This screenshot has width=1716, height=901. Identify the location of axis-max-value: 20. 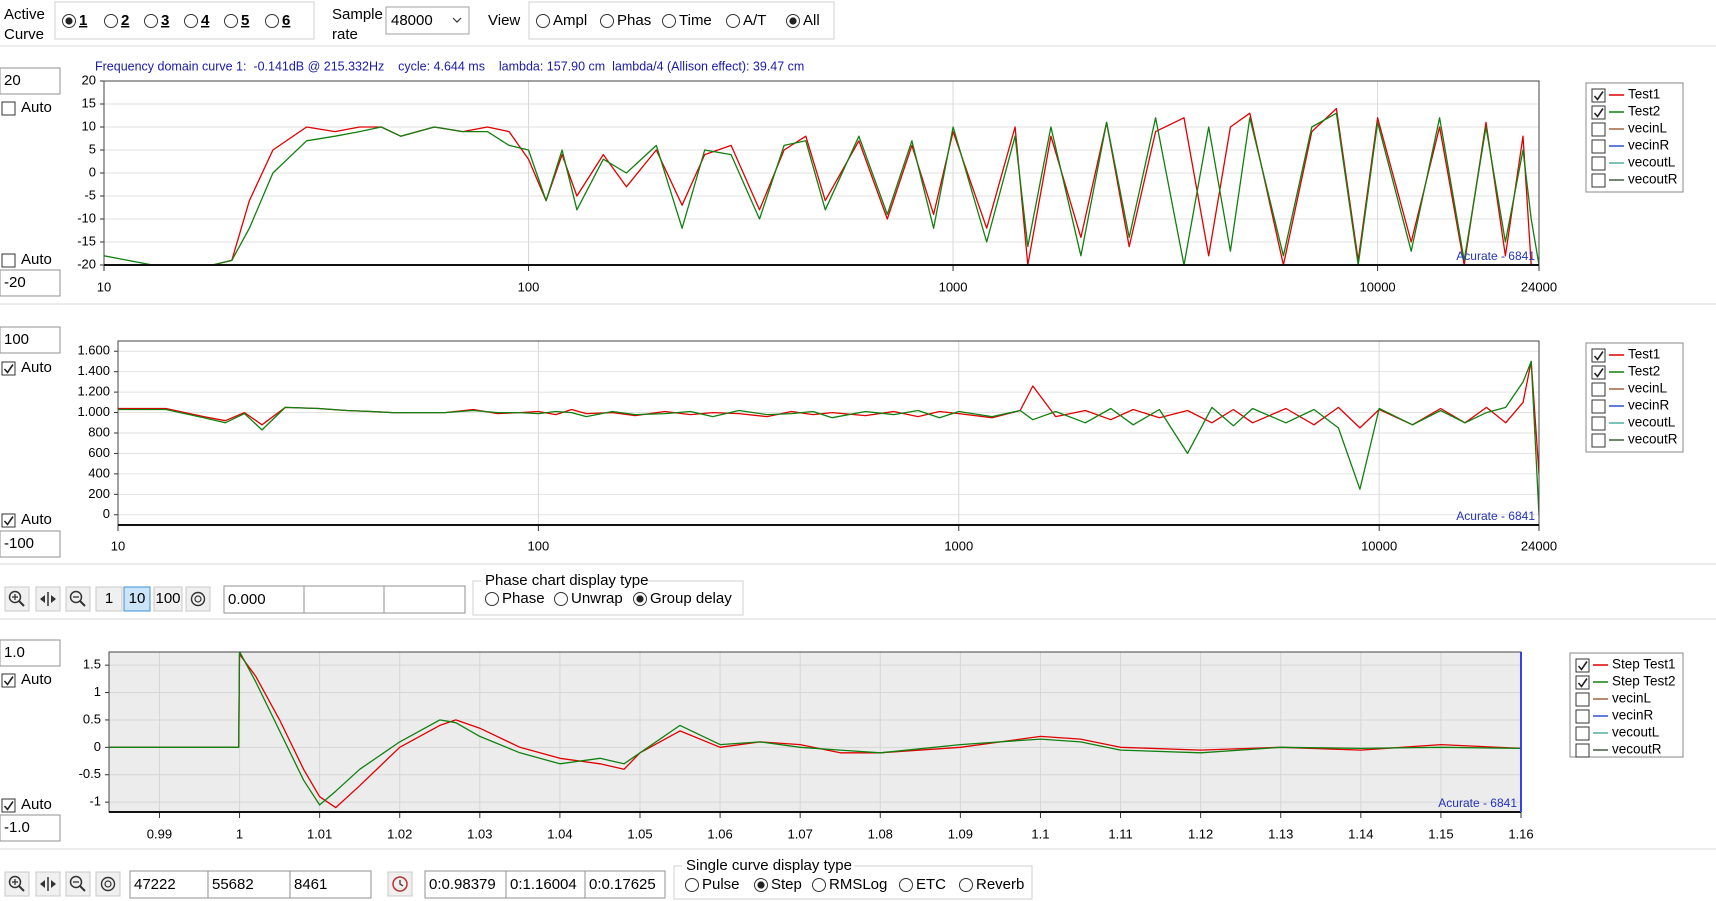
(12, 80).